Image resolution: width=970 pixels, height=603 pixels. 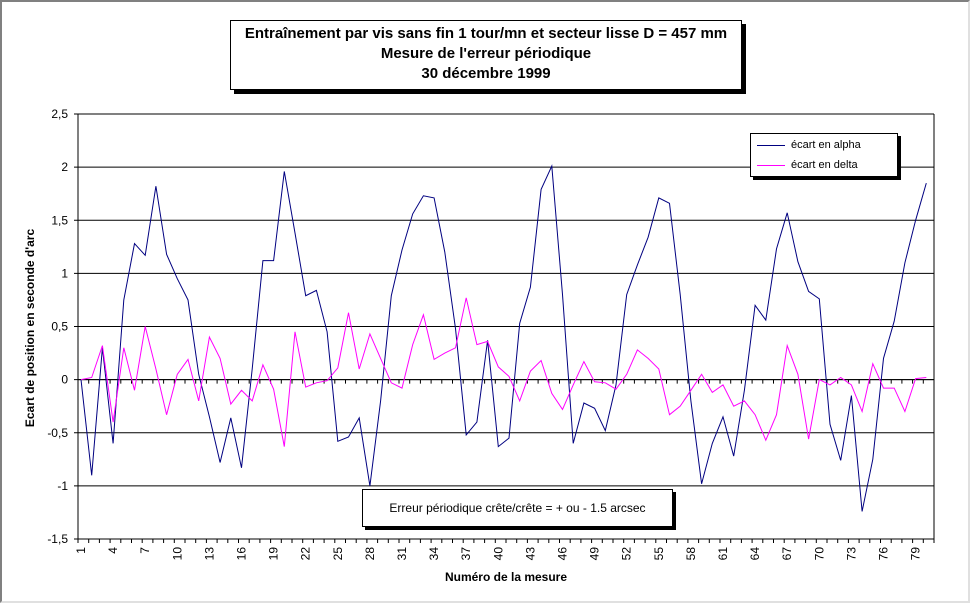 I want to click on x-axis-title: Numéro de la mesure, so click(x=506, y=577).